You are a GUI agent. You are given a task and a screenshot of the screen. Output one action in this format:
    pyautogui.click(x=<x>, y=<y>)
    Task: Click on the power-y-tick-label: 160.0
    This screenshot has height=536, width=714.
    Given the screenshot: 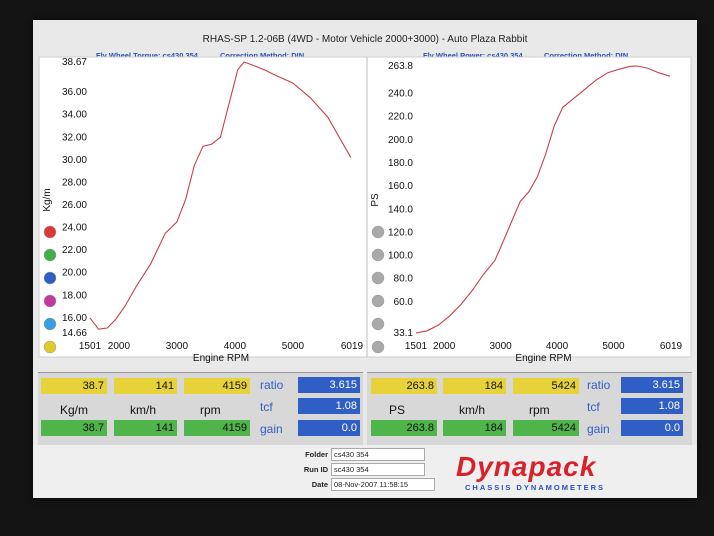 What is the action you would take?
    pyautogui.click(x=400, y=186)
    